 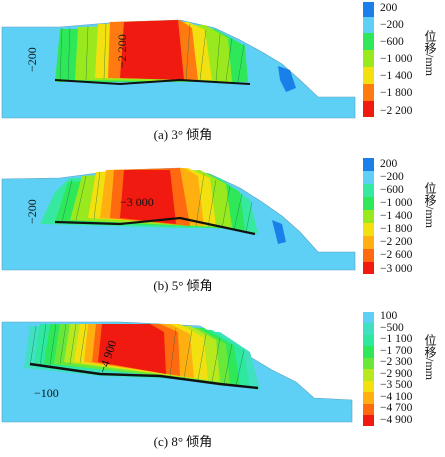 I want to click on colorbar-b-label-2: −600, so click(x=392, y=190).